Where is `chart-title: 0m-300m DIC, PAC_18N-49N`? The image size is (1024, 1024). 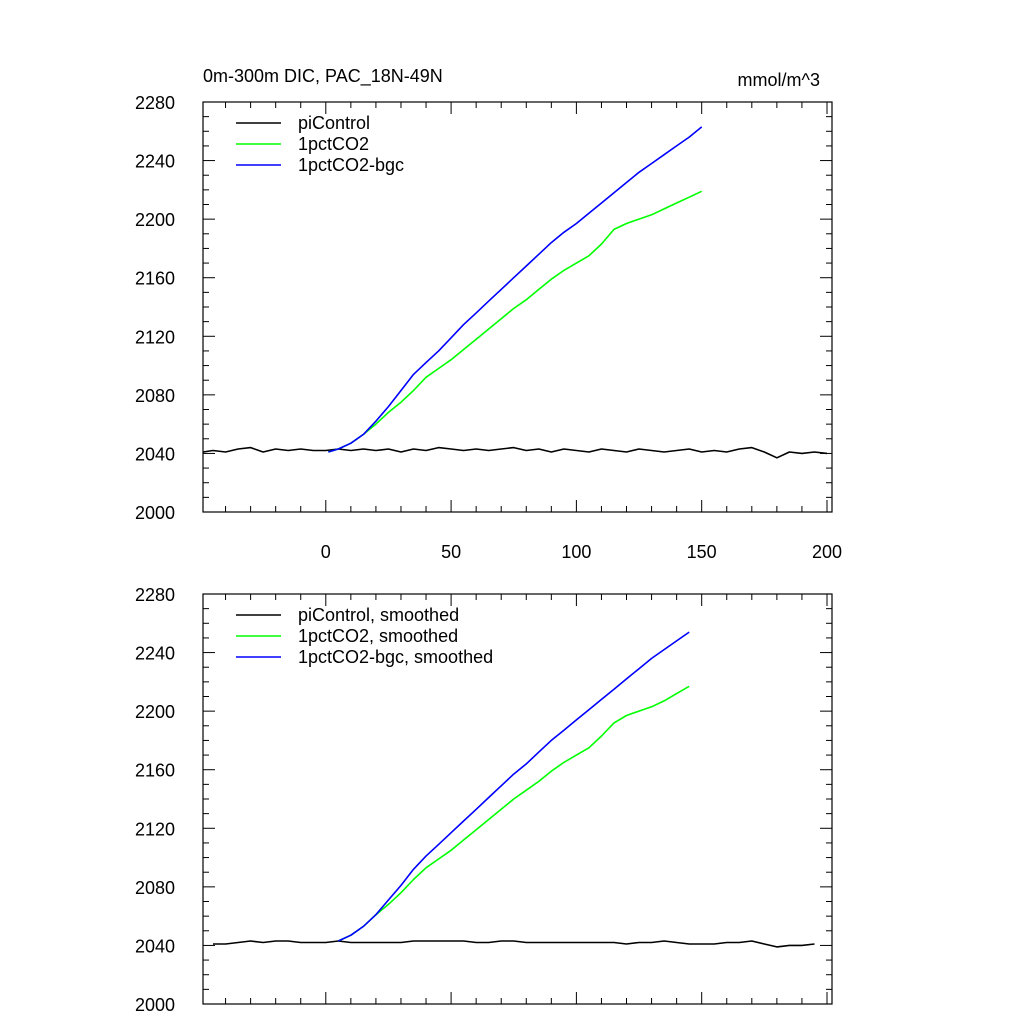 chart-title: 0m-300m DIC, PAC_18N-49N is located at coordinates (323, 76).